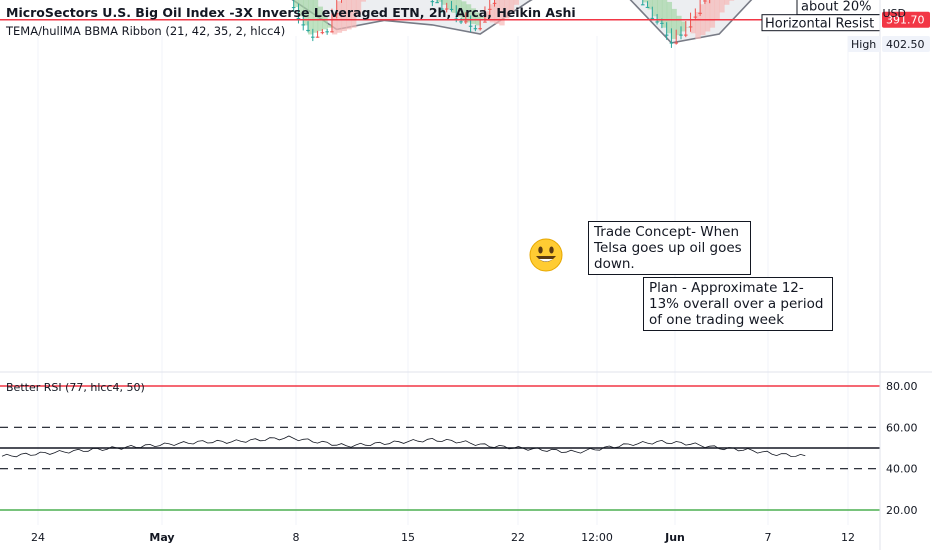 This screenshot has height=550, width=932. What do you see at coordinates (902, 469) in the screenshot?
I see `rsi-tick-label: 40.00` at bounding box center [902, 469].